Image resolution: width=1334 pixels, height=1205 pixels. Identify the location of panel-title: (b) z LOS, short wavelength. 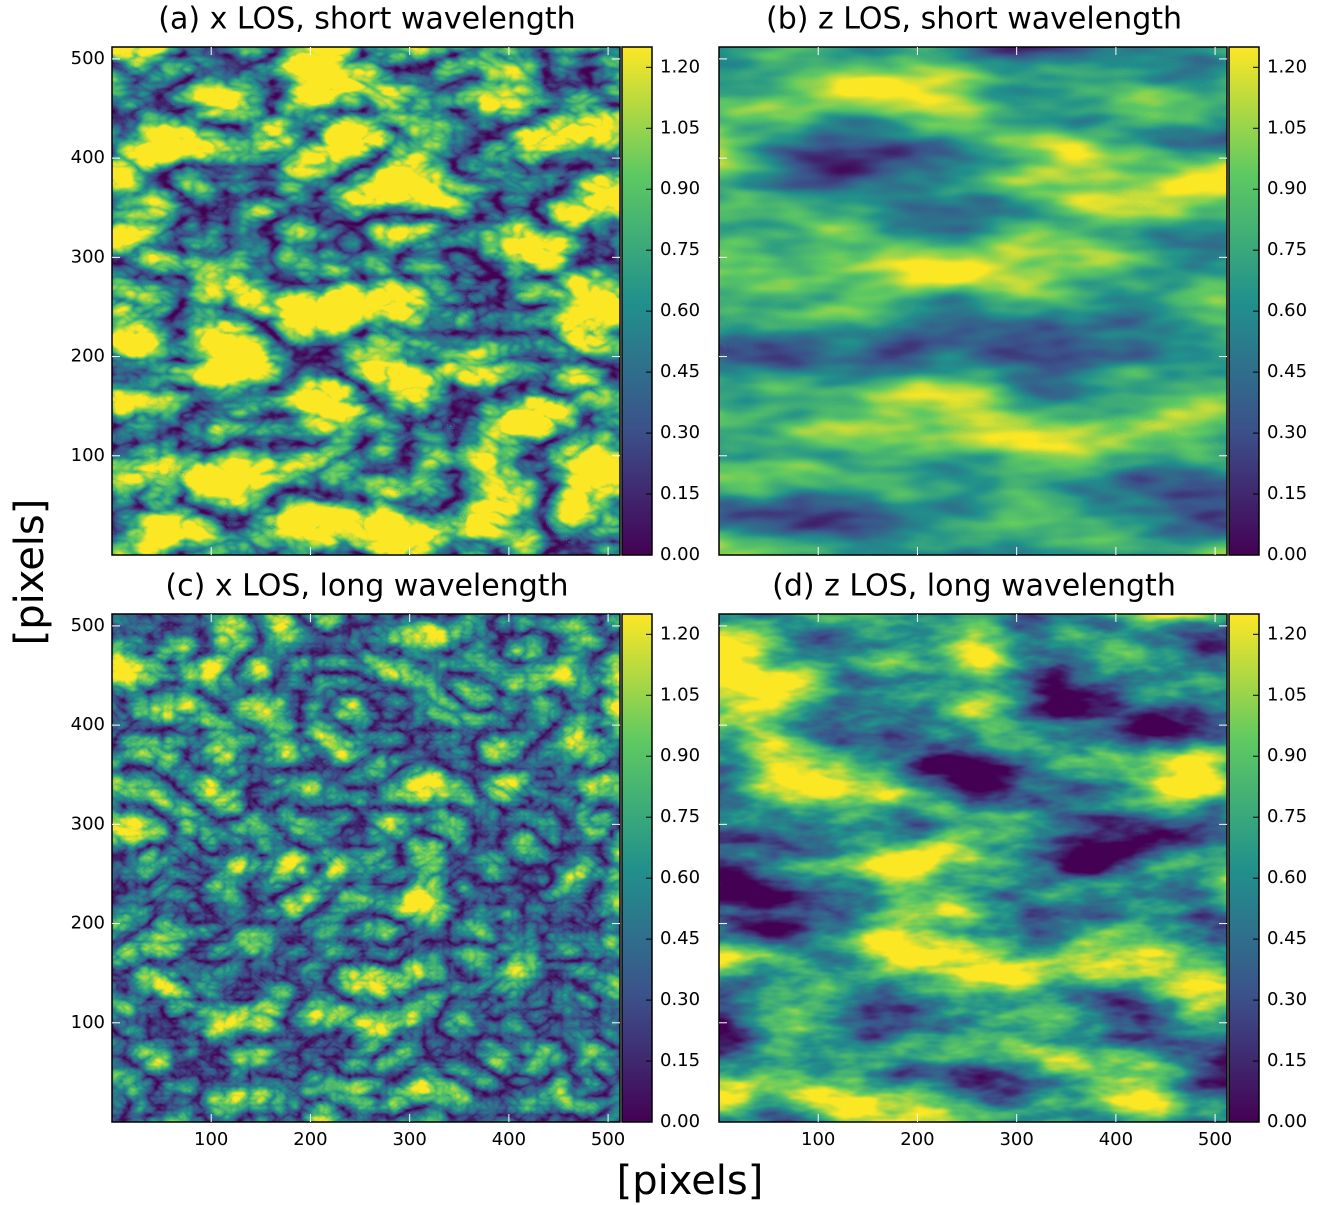
(974, 19).